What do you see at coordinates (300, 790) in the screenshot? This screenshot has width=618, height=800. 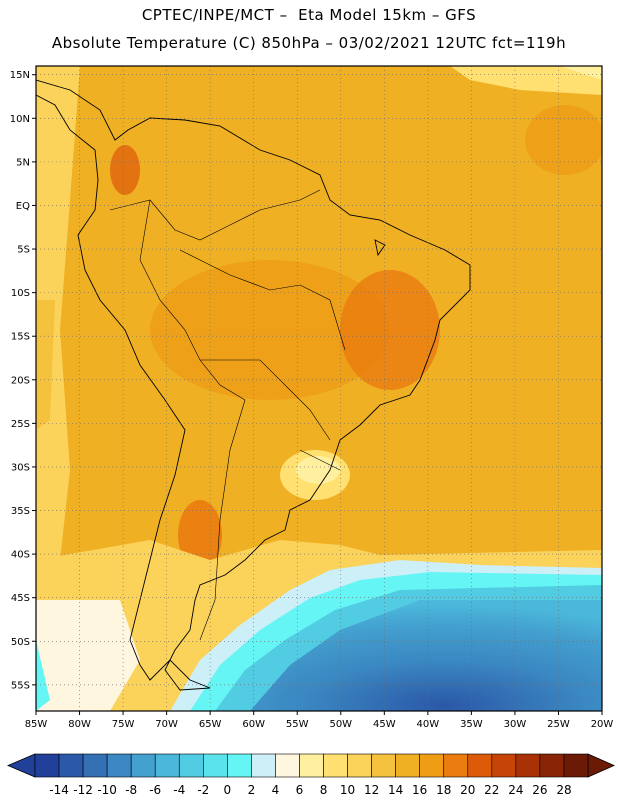 I see `colorbar-label: 6` at bounding box center [300, 790].